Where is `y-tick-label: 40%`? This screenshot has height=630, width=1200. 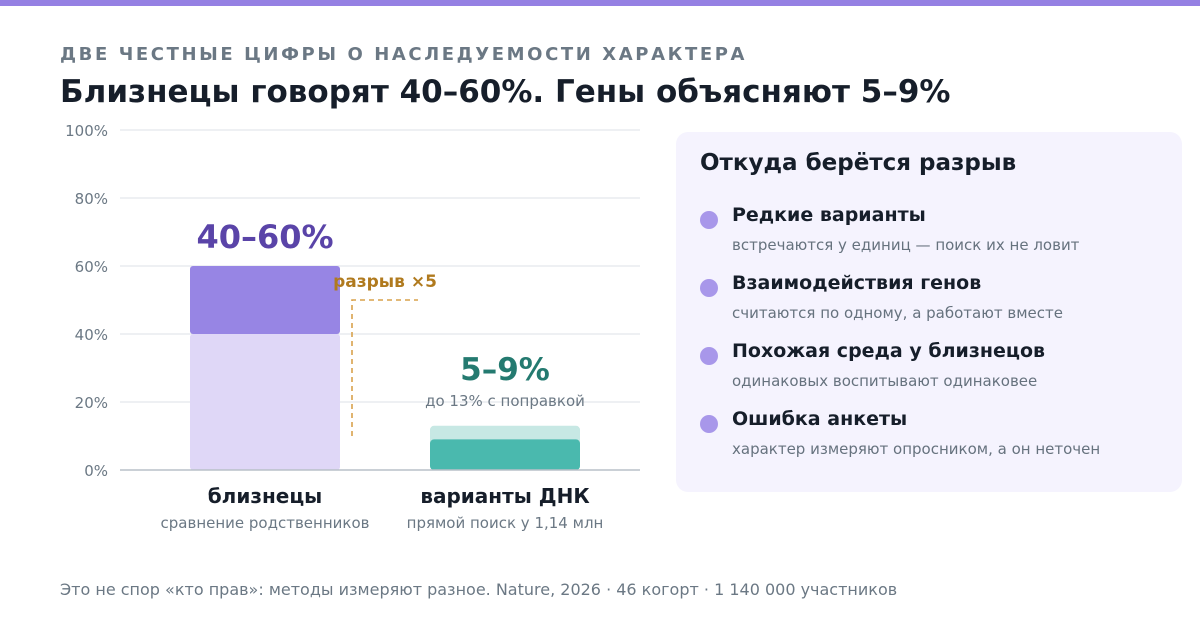
y-tick-label: 40% is located at coordinates (91, 335).